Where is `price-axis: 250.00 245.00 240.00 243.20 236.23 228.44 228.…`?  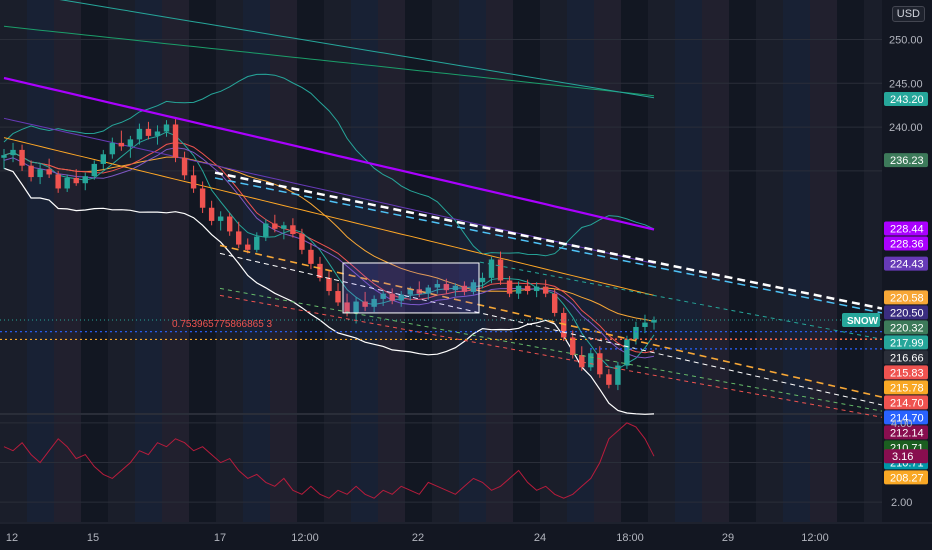
price-axis: 250.00 245.00 240.00 243.20 236.23 228.44 228.… is located at coordinates (887, 275).